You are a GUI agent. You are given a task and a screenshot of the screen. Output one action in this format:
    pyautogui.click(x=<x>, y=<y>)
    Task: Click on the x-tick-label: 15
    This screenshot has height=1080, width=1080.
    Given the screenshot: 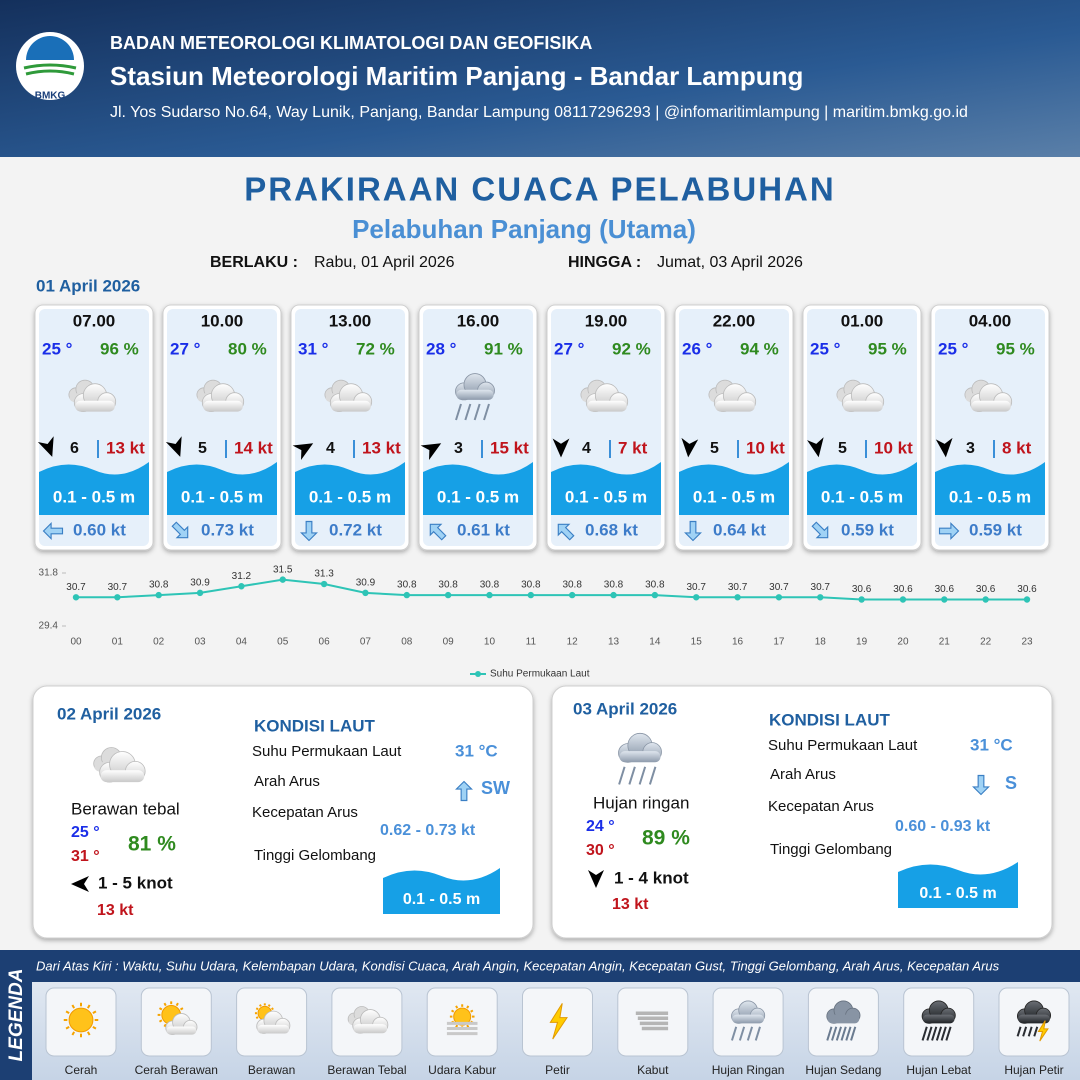 What is the action you would take?
    pyautogui.click(x=697, y=642)
    